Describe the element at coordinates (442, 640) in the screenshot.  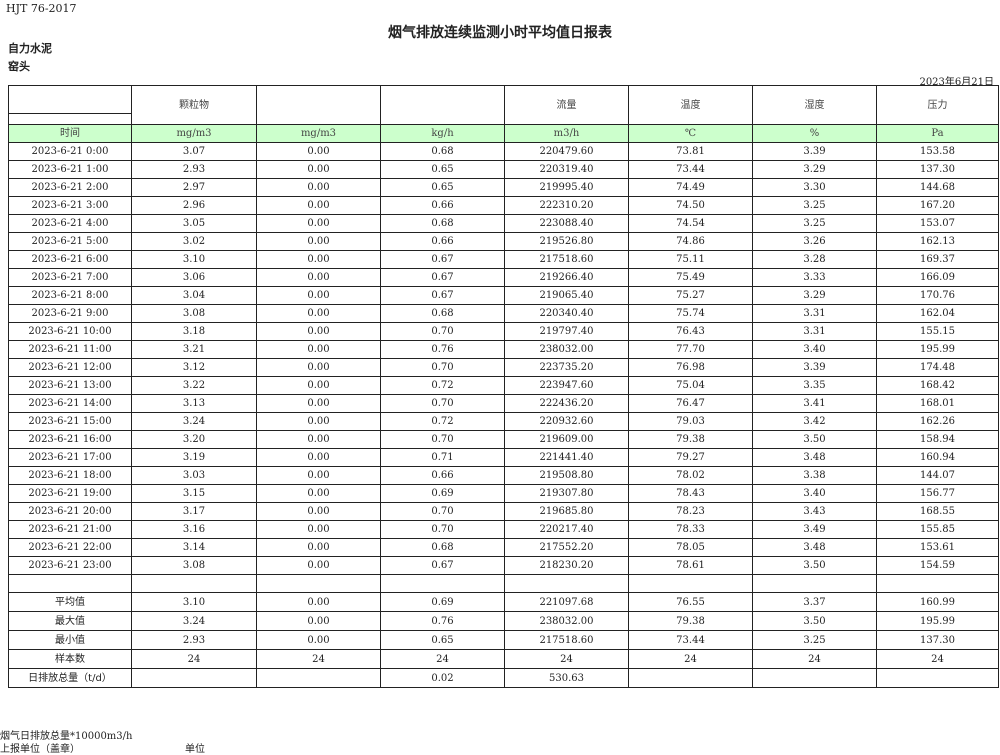
I see `summary-value: 0.65` at that location.